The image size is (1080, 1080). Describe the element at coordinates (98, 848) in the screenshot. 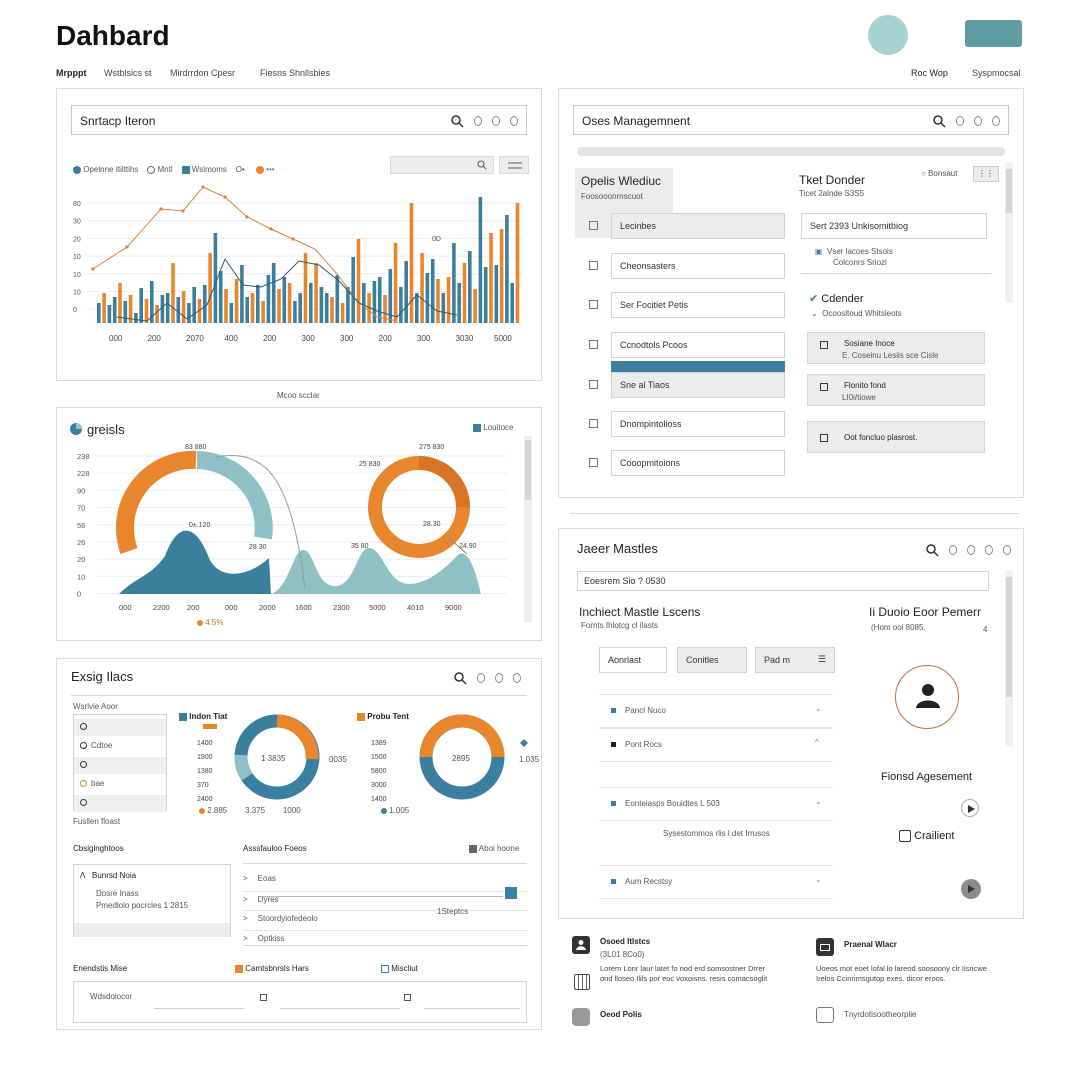

I see `section-title: Cbsiglnghtoos` at that location.